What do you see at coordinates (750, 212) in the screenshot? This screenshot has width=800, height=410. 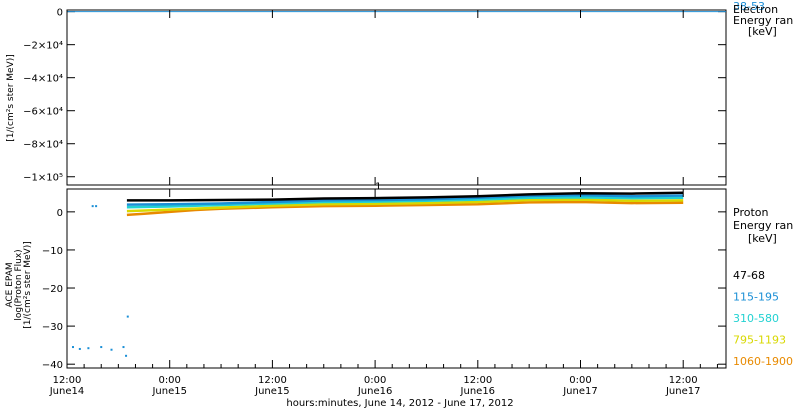 I see `proton-legend-title: Proton` at bounding box center [750, 212].